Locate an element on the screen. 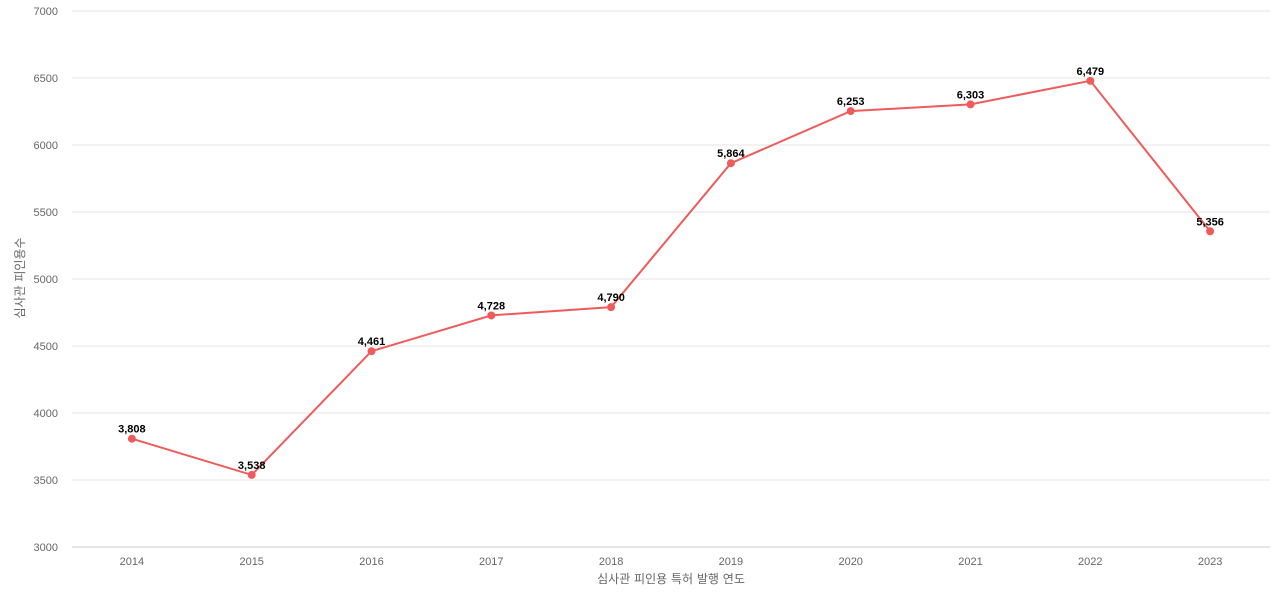  x-axis-ticks: 2014 2015 2016 2017 2018 2019 2020 2021 2022 2023 is located at coordinates (671, 562).